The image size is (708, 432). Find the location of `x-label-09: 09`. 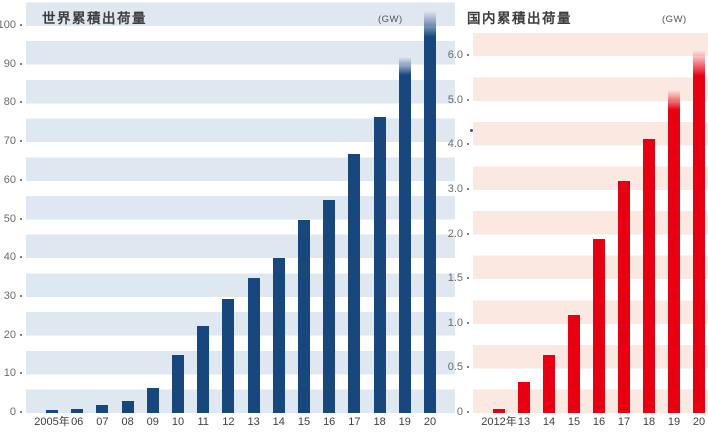

x-label-09: 09 is located at coordinates (152, 422).